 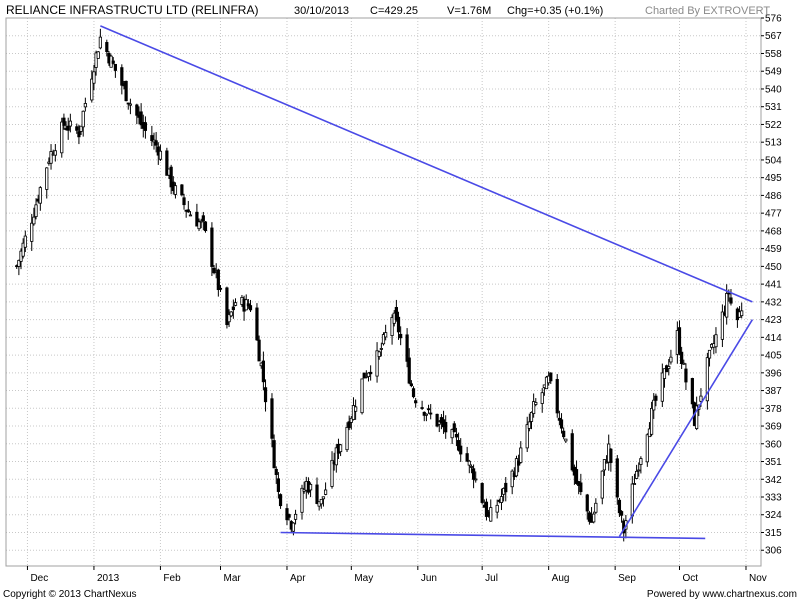 What do you see at coordinates (773, 249) in the screenshot?
I see `y-tick-label: 459` at bounding box center [773, 249].